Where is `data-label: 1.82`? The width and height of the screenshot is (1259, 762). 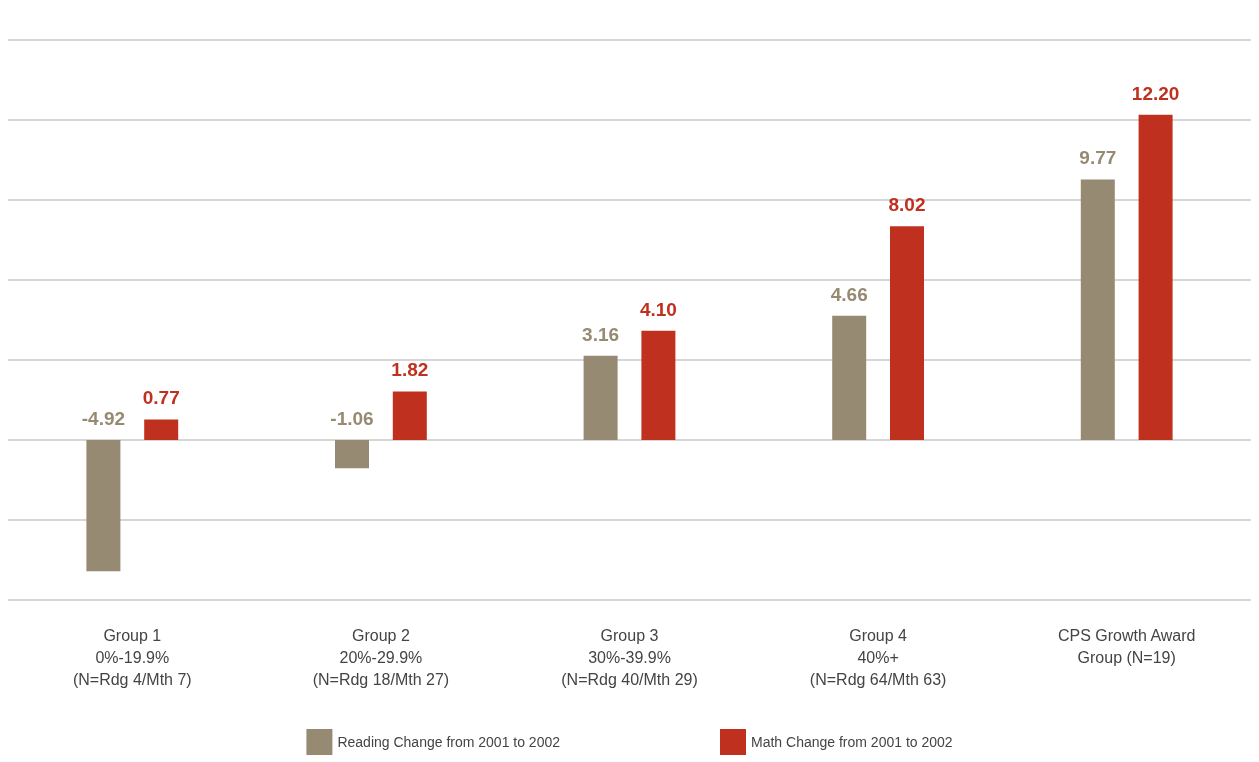 data-label: 1.82 is located at coordinates (410, 370).